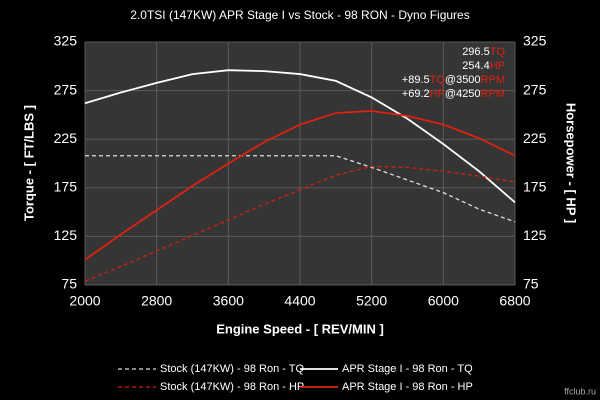  Describe the element at coordinates (463, 94) in the screenshot. I see `annotation-part: @4250` at that location.